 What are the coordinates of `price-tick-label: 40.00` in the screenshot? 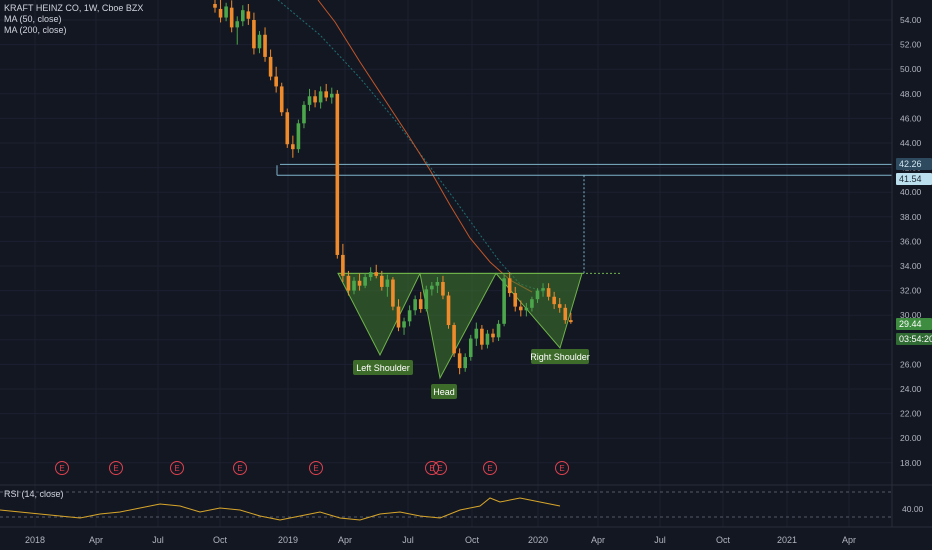 It's located at (911, 192).